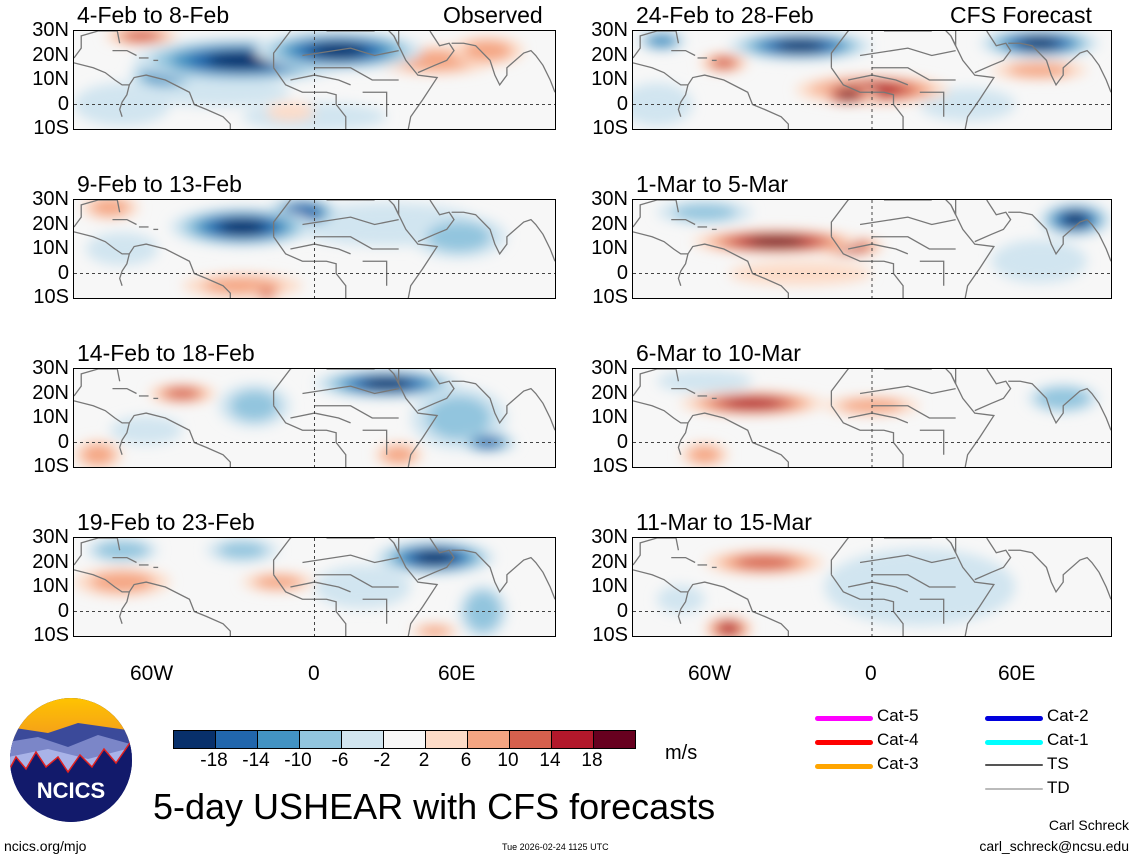  I want to click on panel-title: 9-Feb to 13-Feb, so click(159, 184).